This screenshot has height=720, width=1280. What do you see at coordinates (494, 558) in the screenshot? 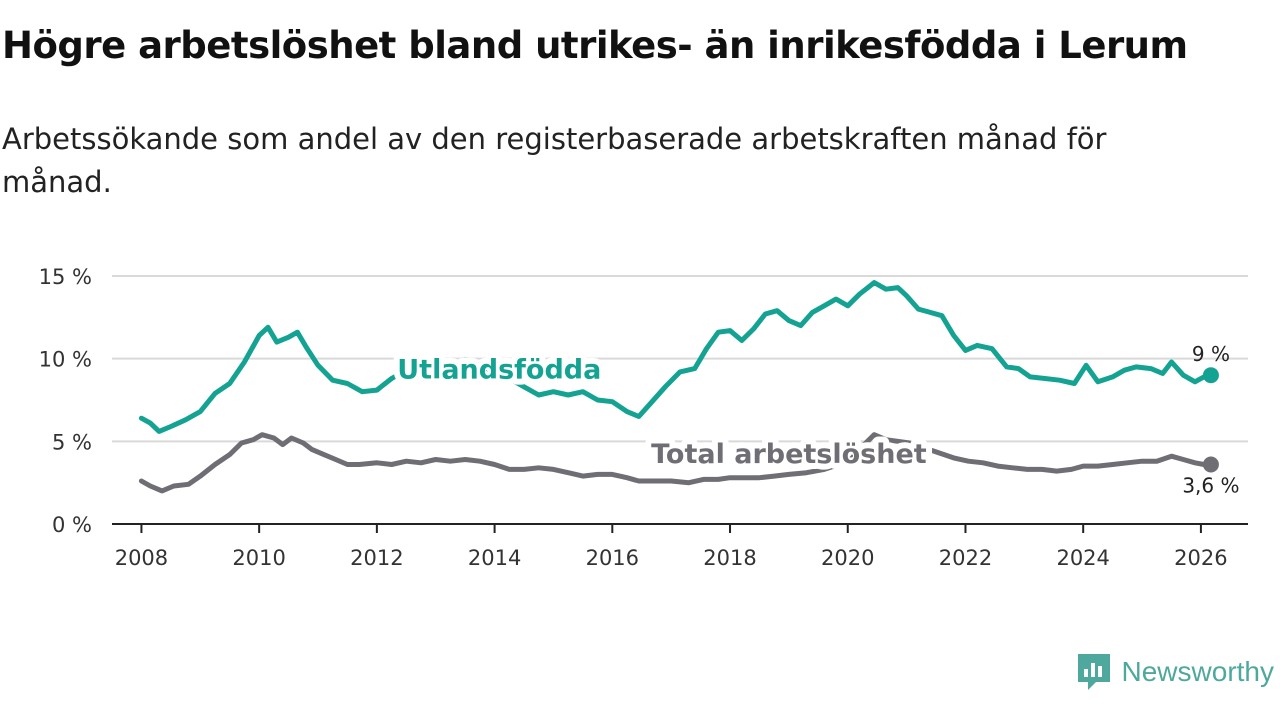
I see `x-tick-label: 2014` at bounding box center [494, 558].